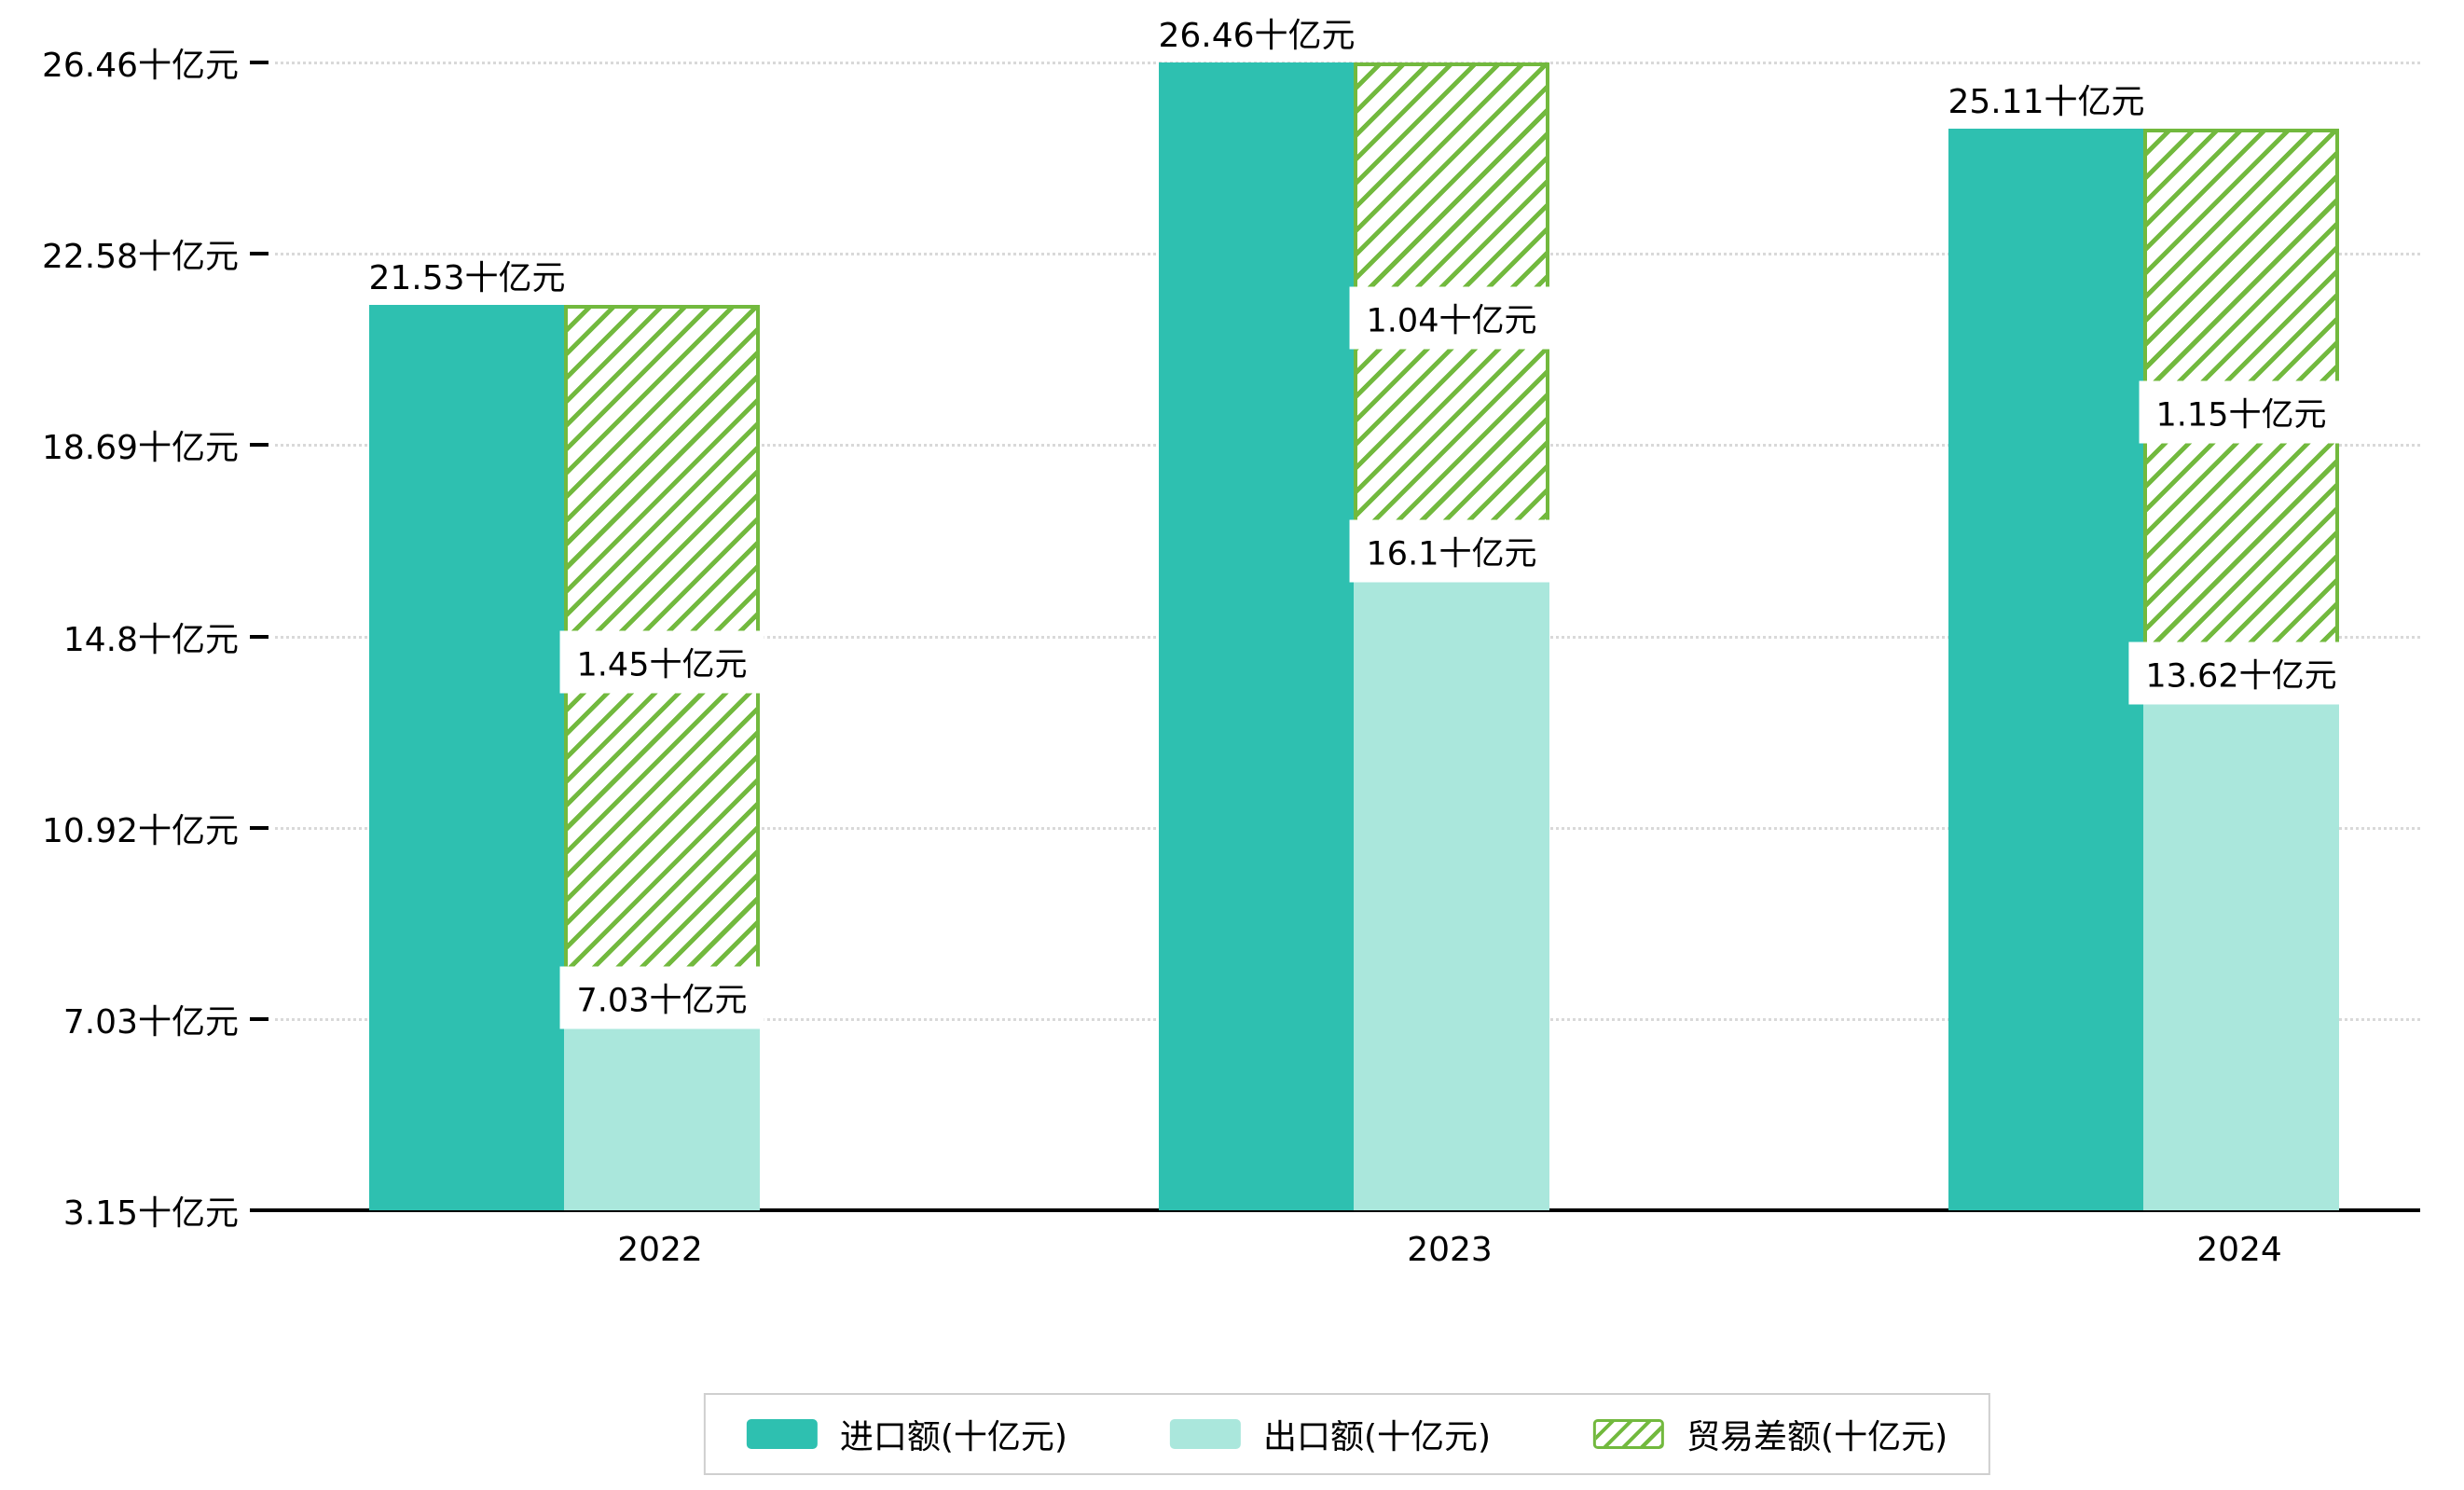  I want to click on trade-balance-value-label: 1.04十亿元, so click(1451, 318).